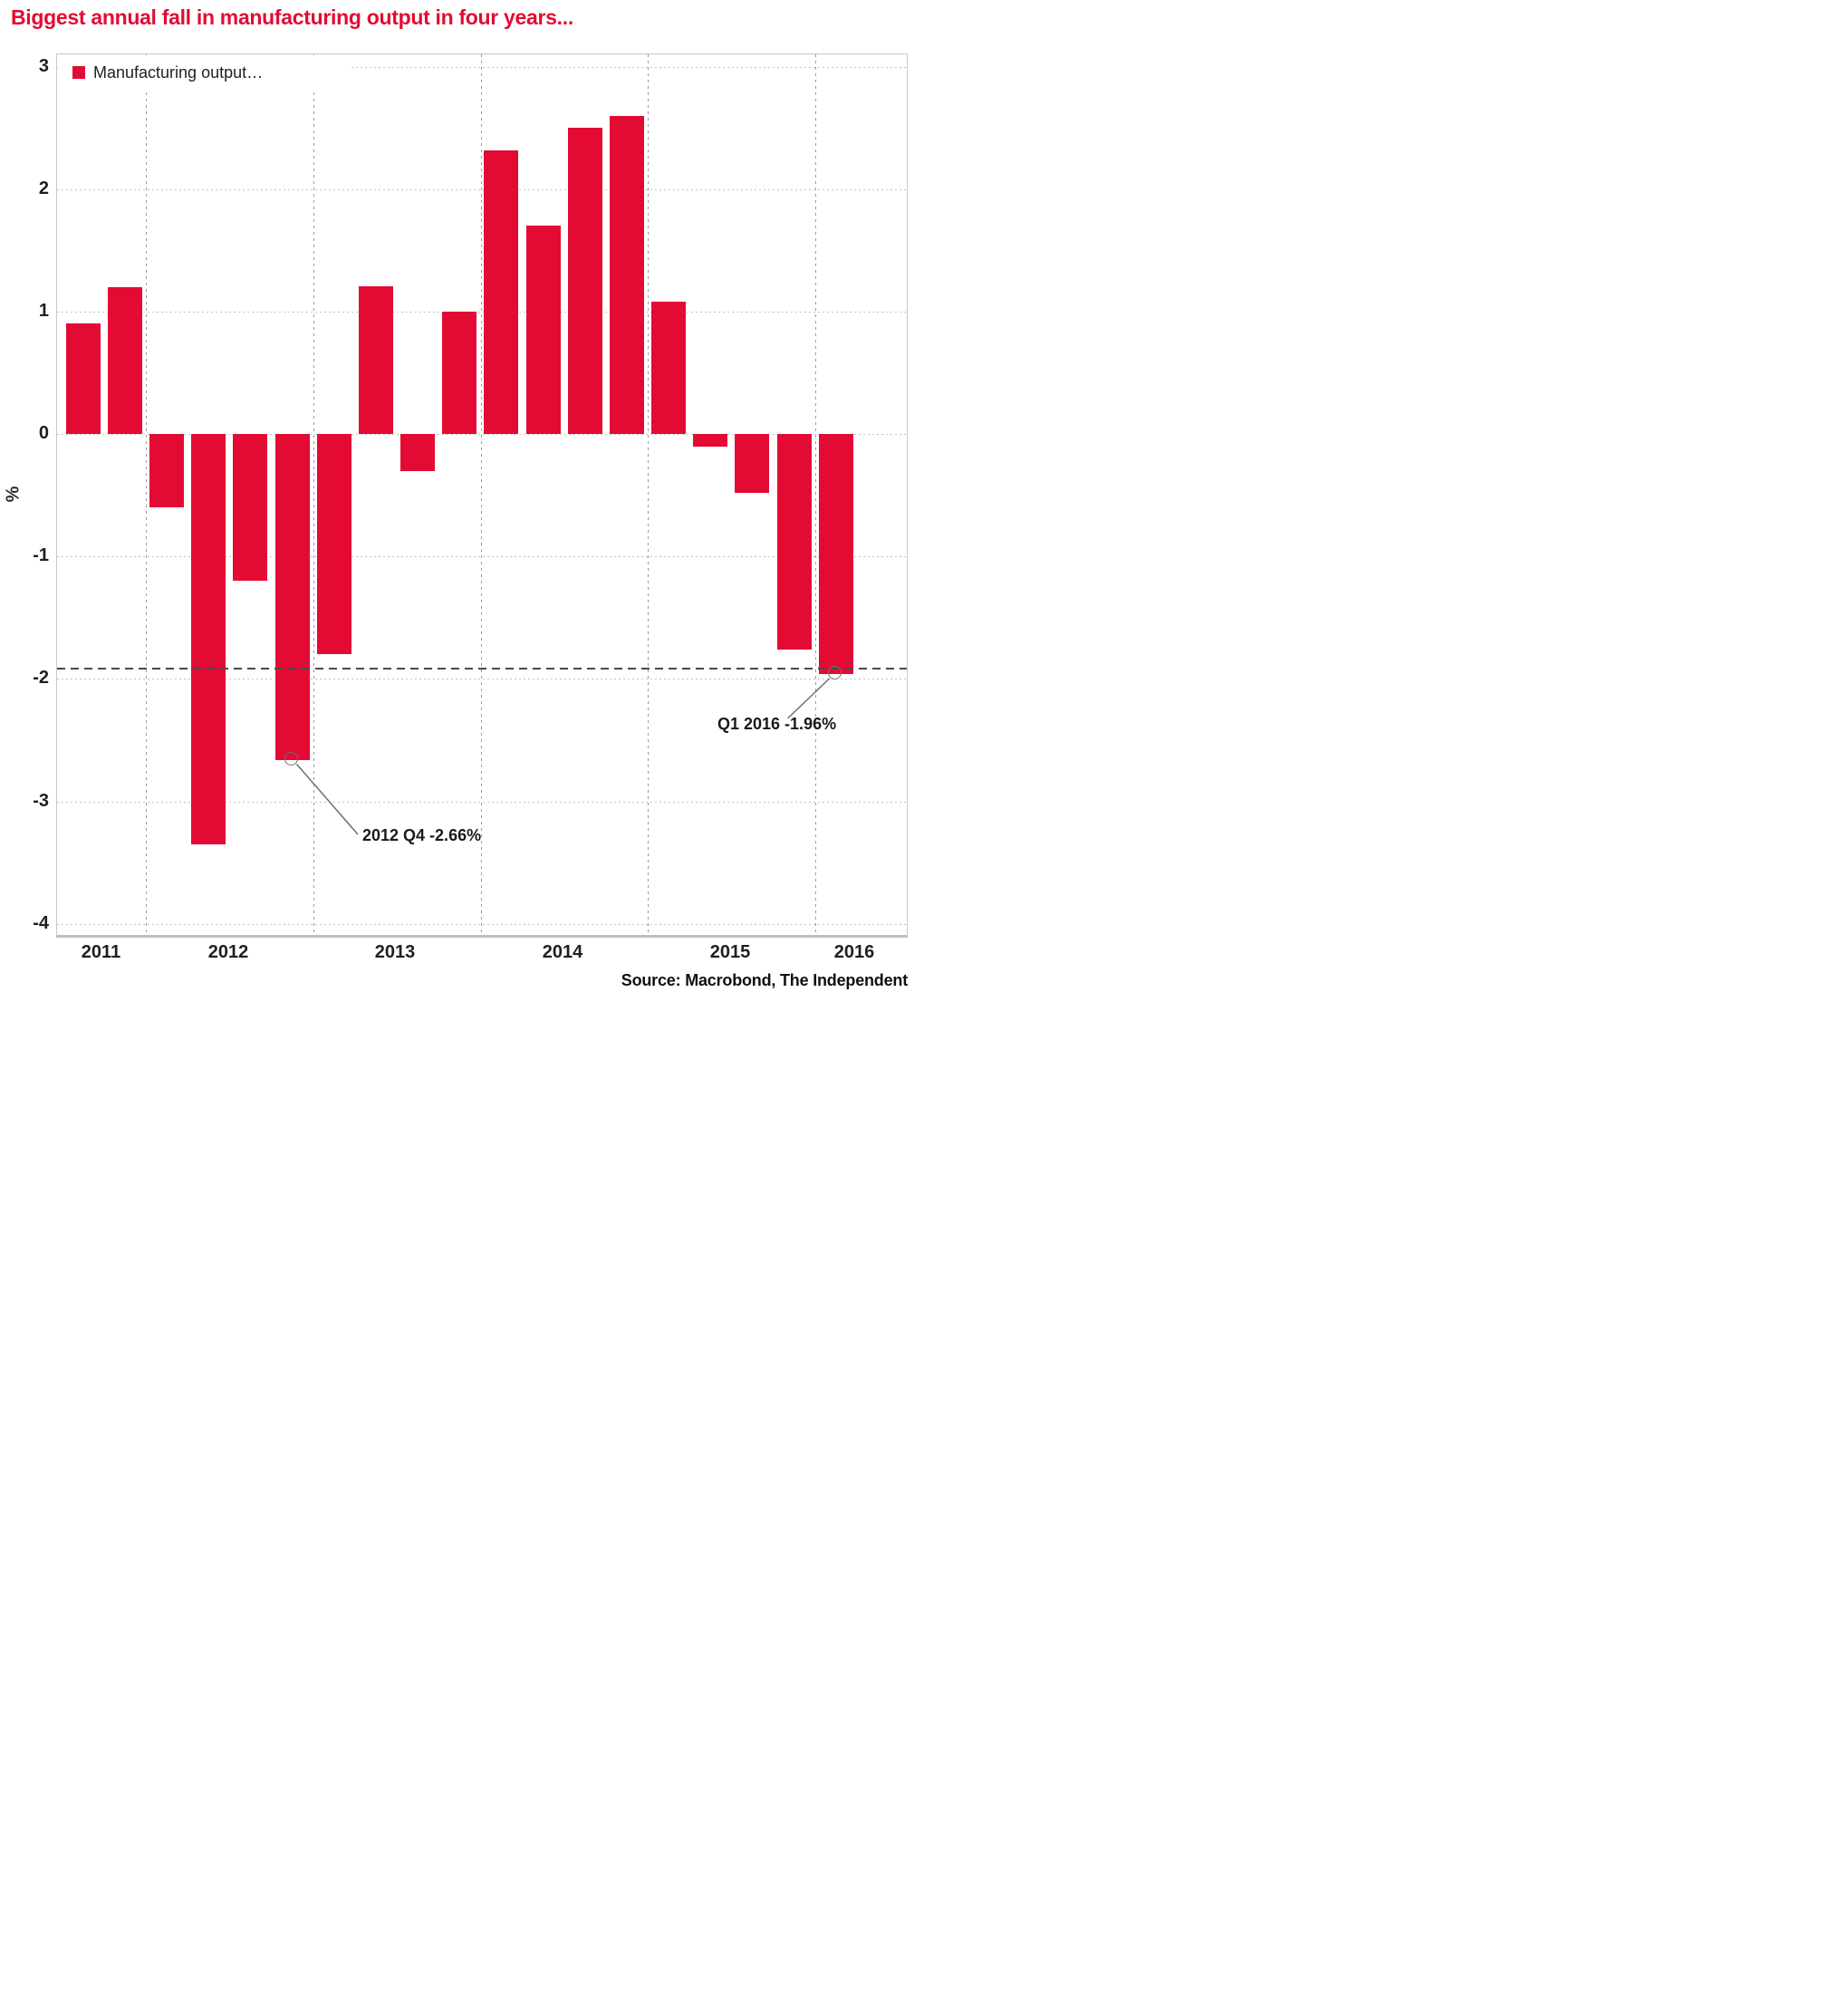 The image size is (1848, 2004). I want to click on y-axis-title: %, so click(13, 495).